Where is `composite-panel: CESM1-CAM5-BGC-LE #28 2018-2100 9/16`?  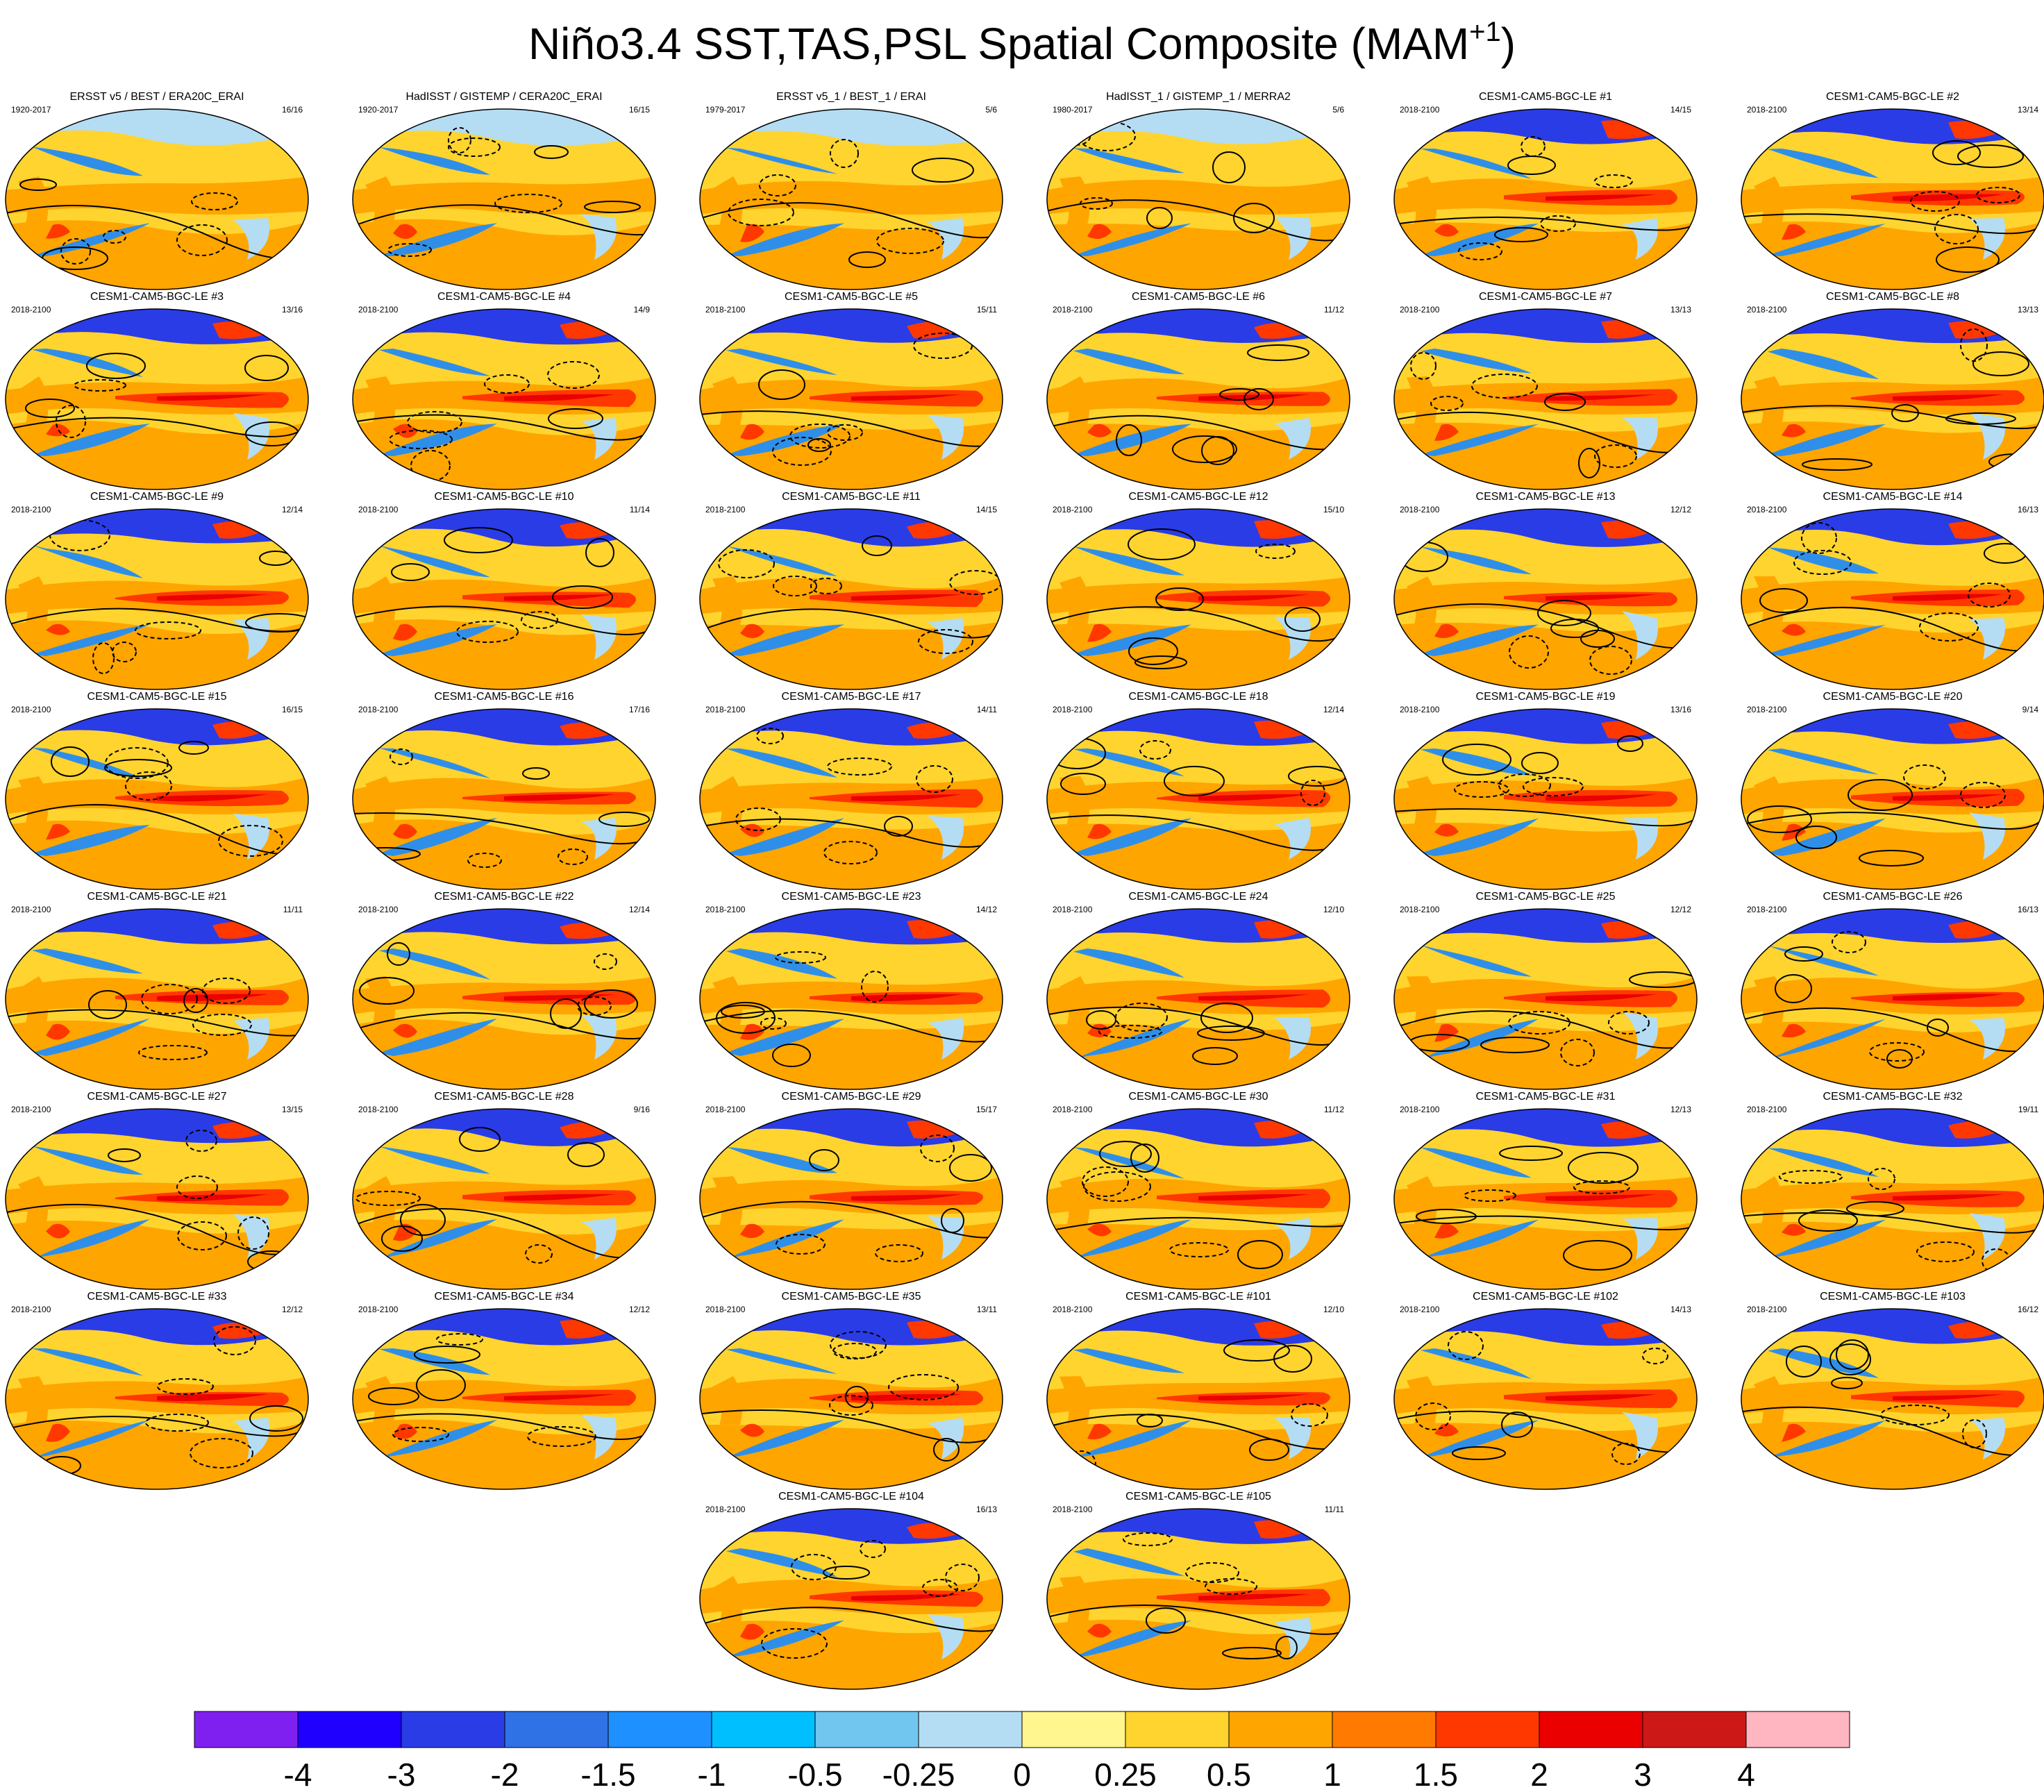 composite-panel: CESM1-CAM5-BGC-LE #28 2018-2100 9/16 is located at coordinates (504, 1190).